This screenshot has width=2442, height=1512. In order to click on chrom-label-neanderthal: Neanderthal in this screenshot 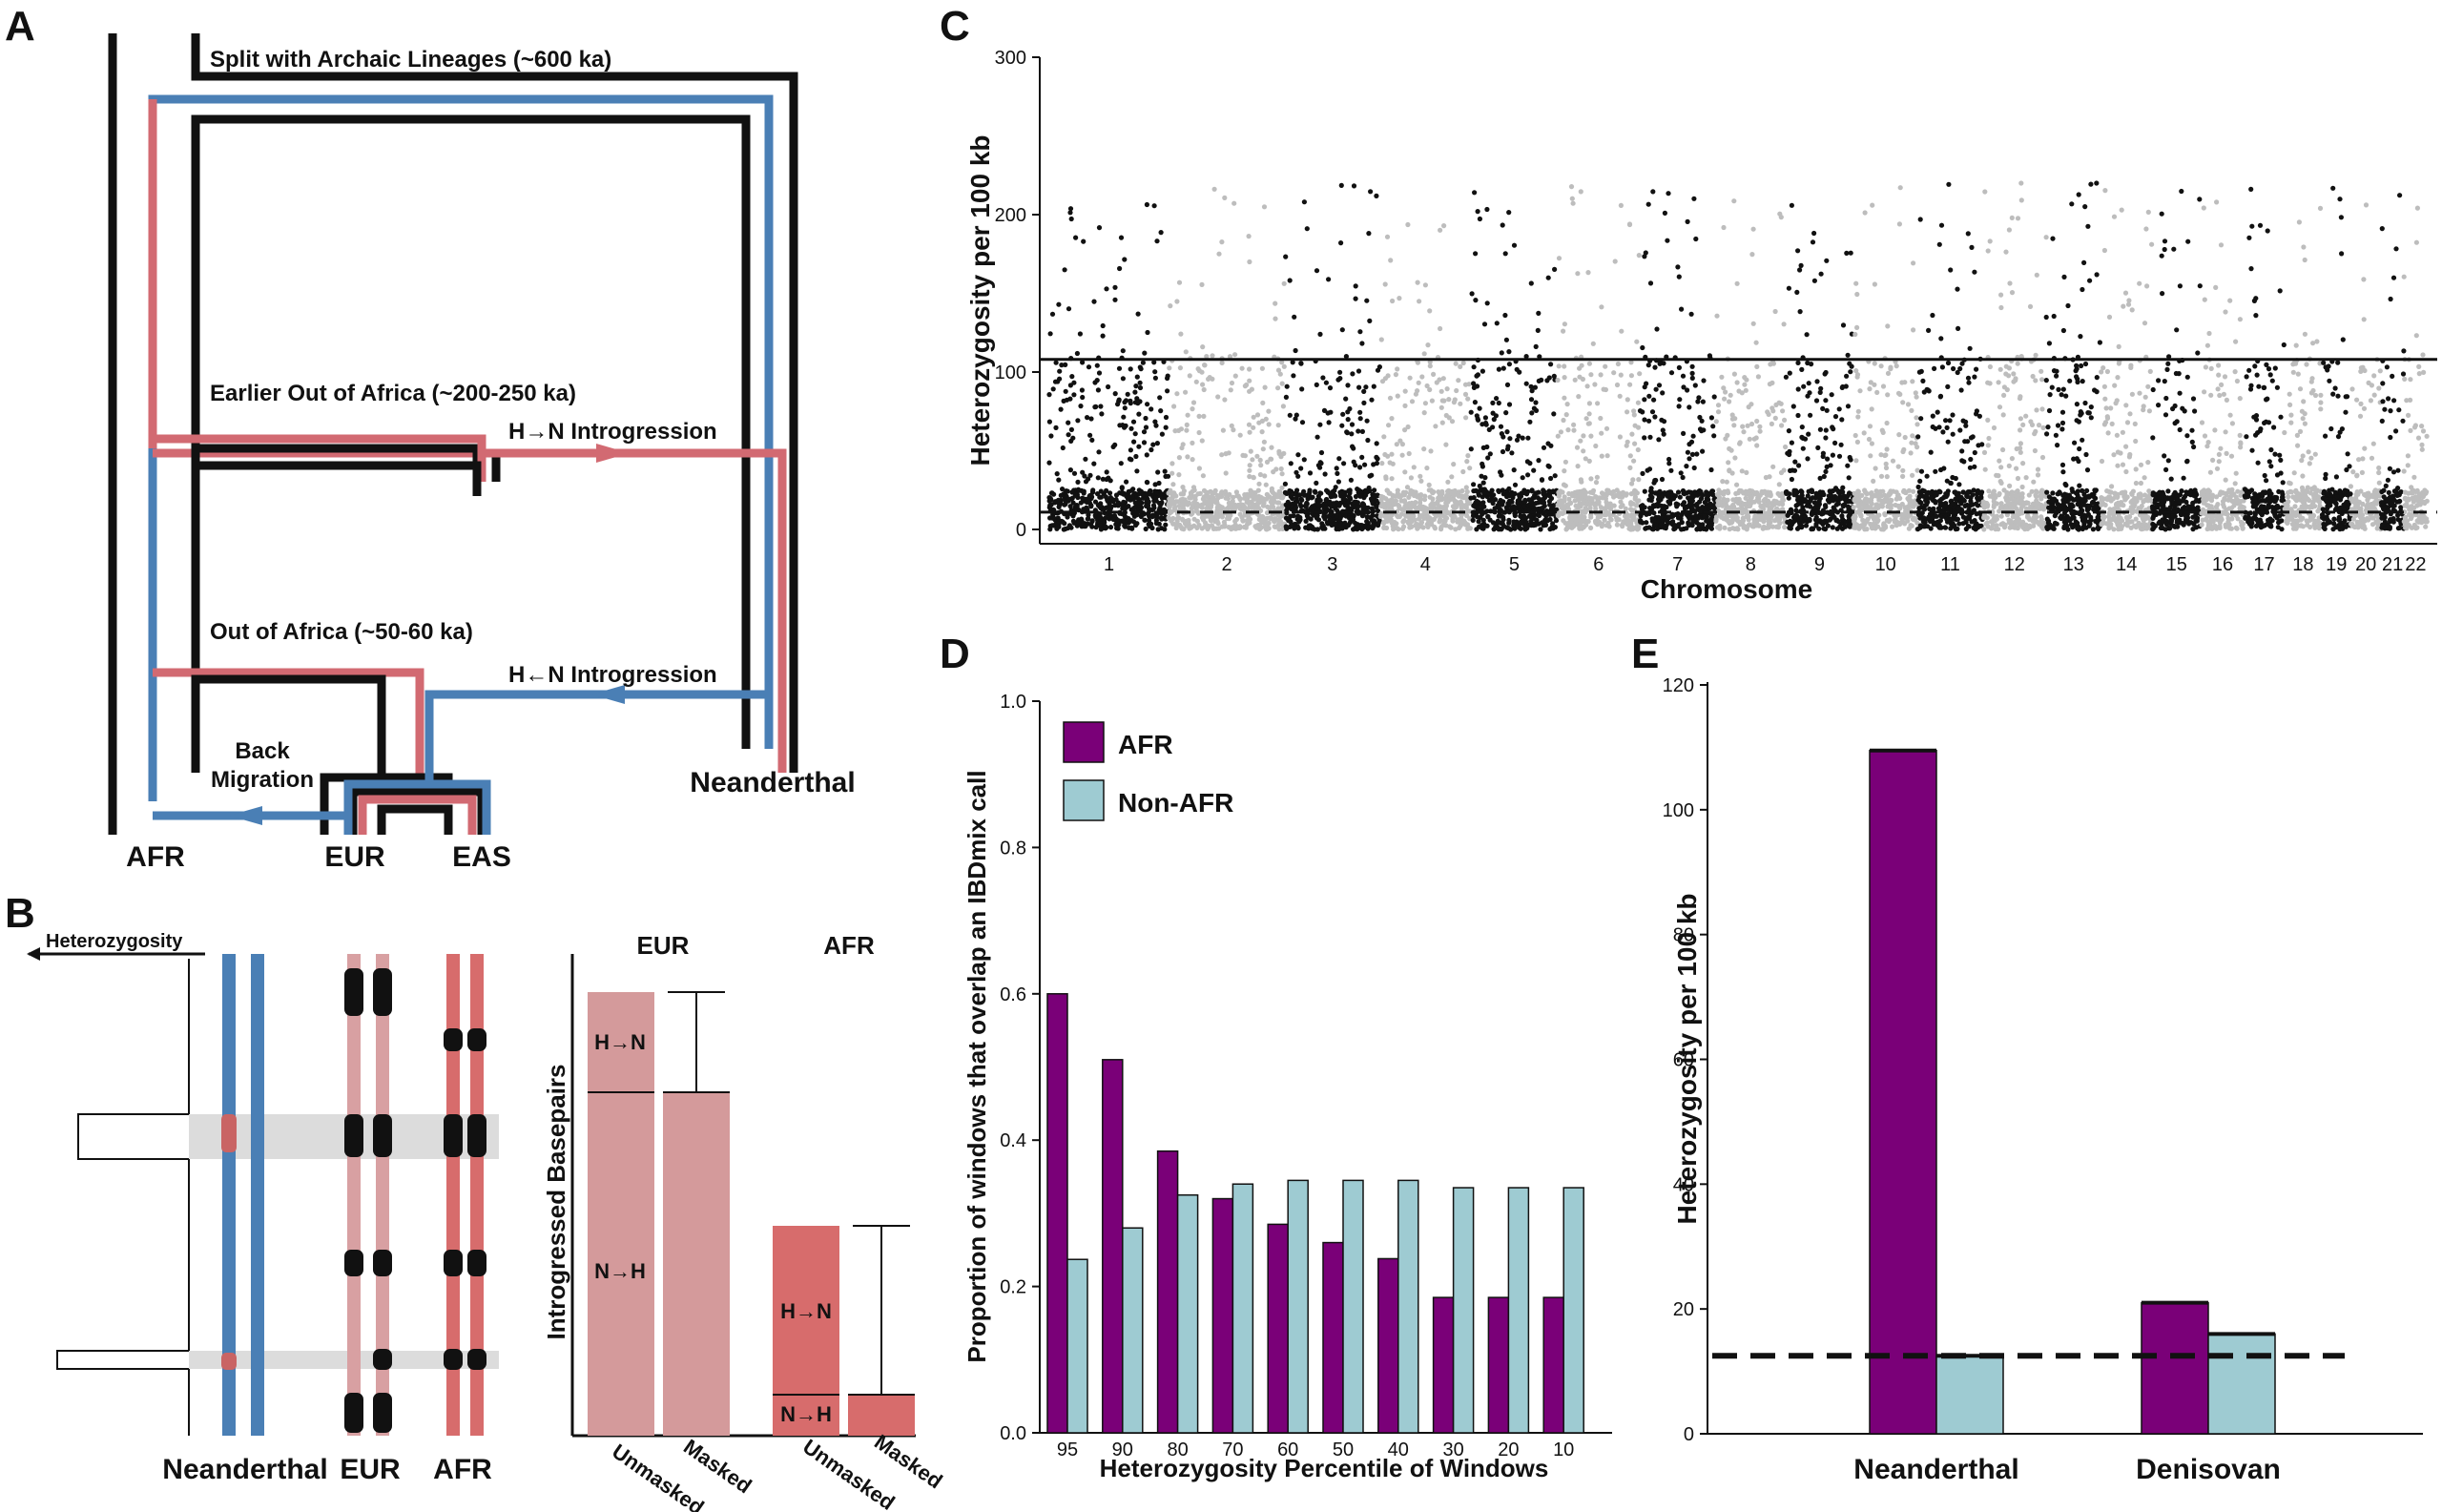, I will do `click(244, 1470)`.